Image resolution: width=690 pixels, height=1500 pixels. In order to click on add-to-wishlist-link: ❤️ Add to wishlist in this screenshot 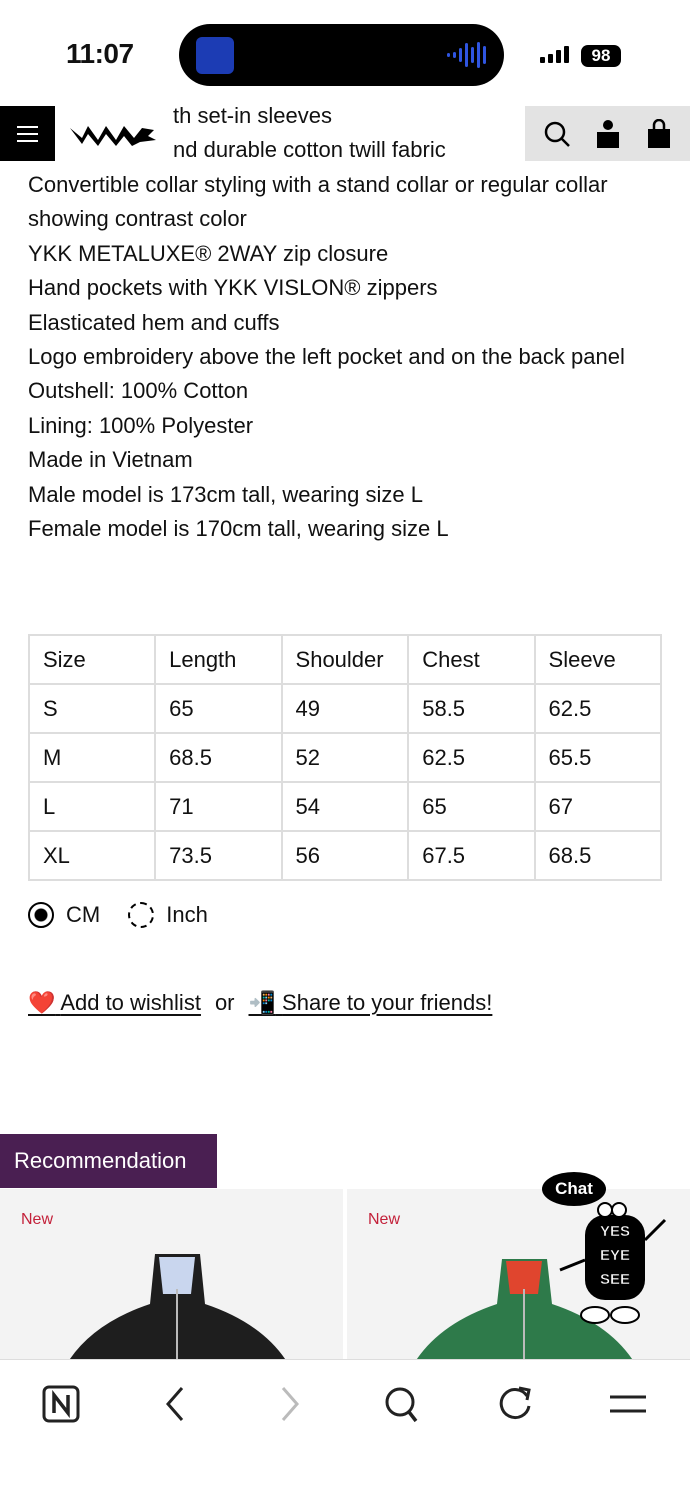, I will do `click(114, 1003)`.